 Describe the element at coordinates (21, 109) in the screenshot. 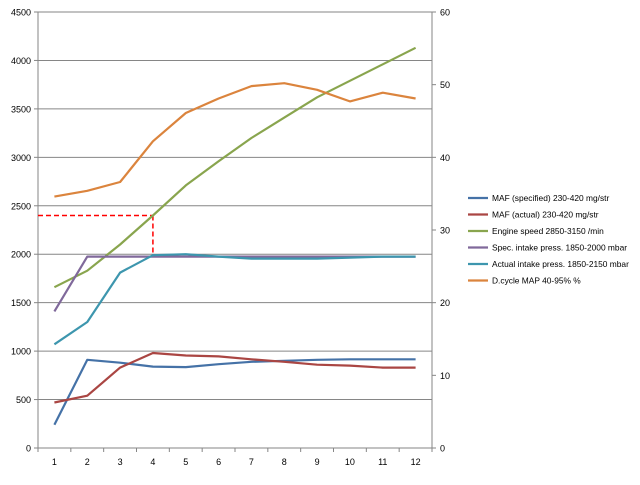

I see `y-left-tick-label: 3500` at that location.